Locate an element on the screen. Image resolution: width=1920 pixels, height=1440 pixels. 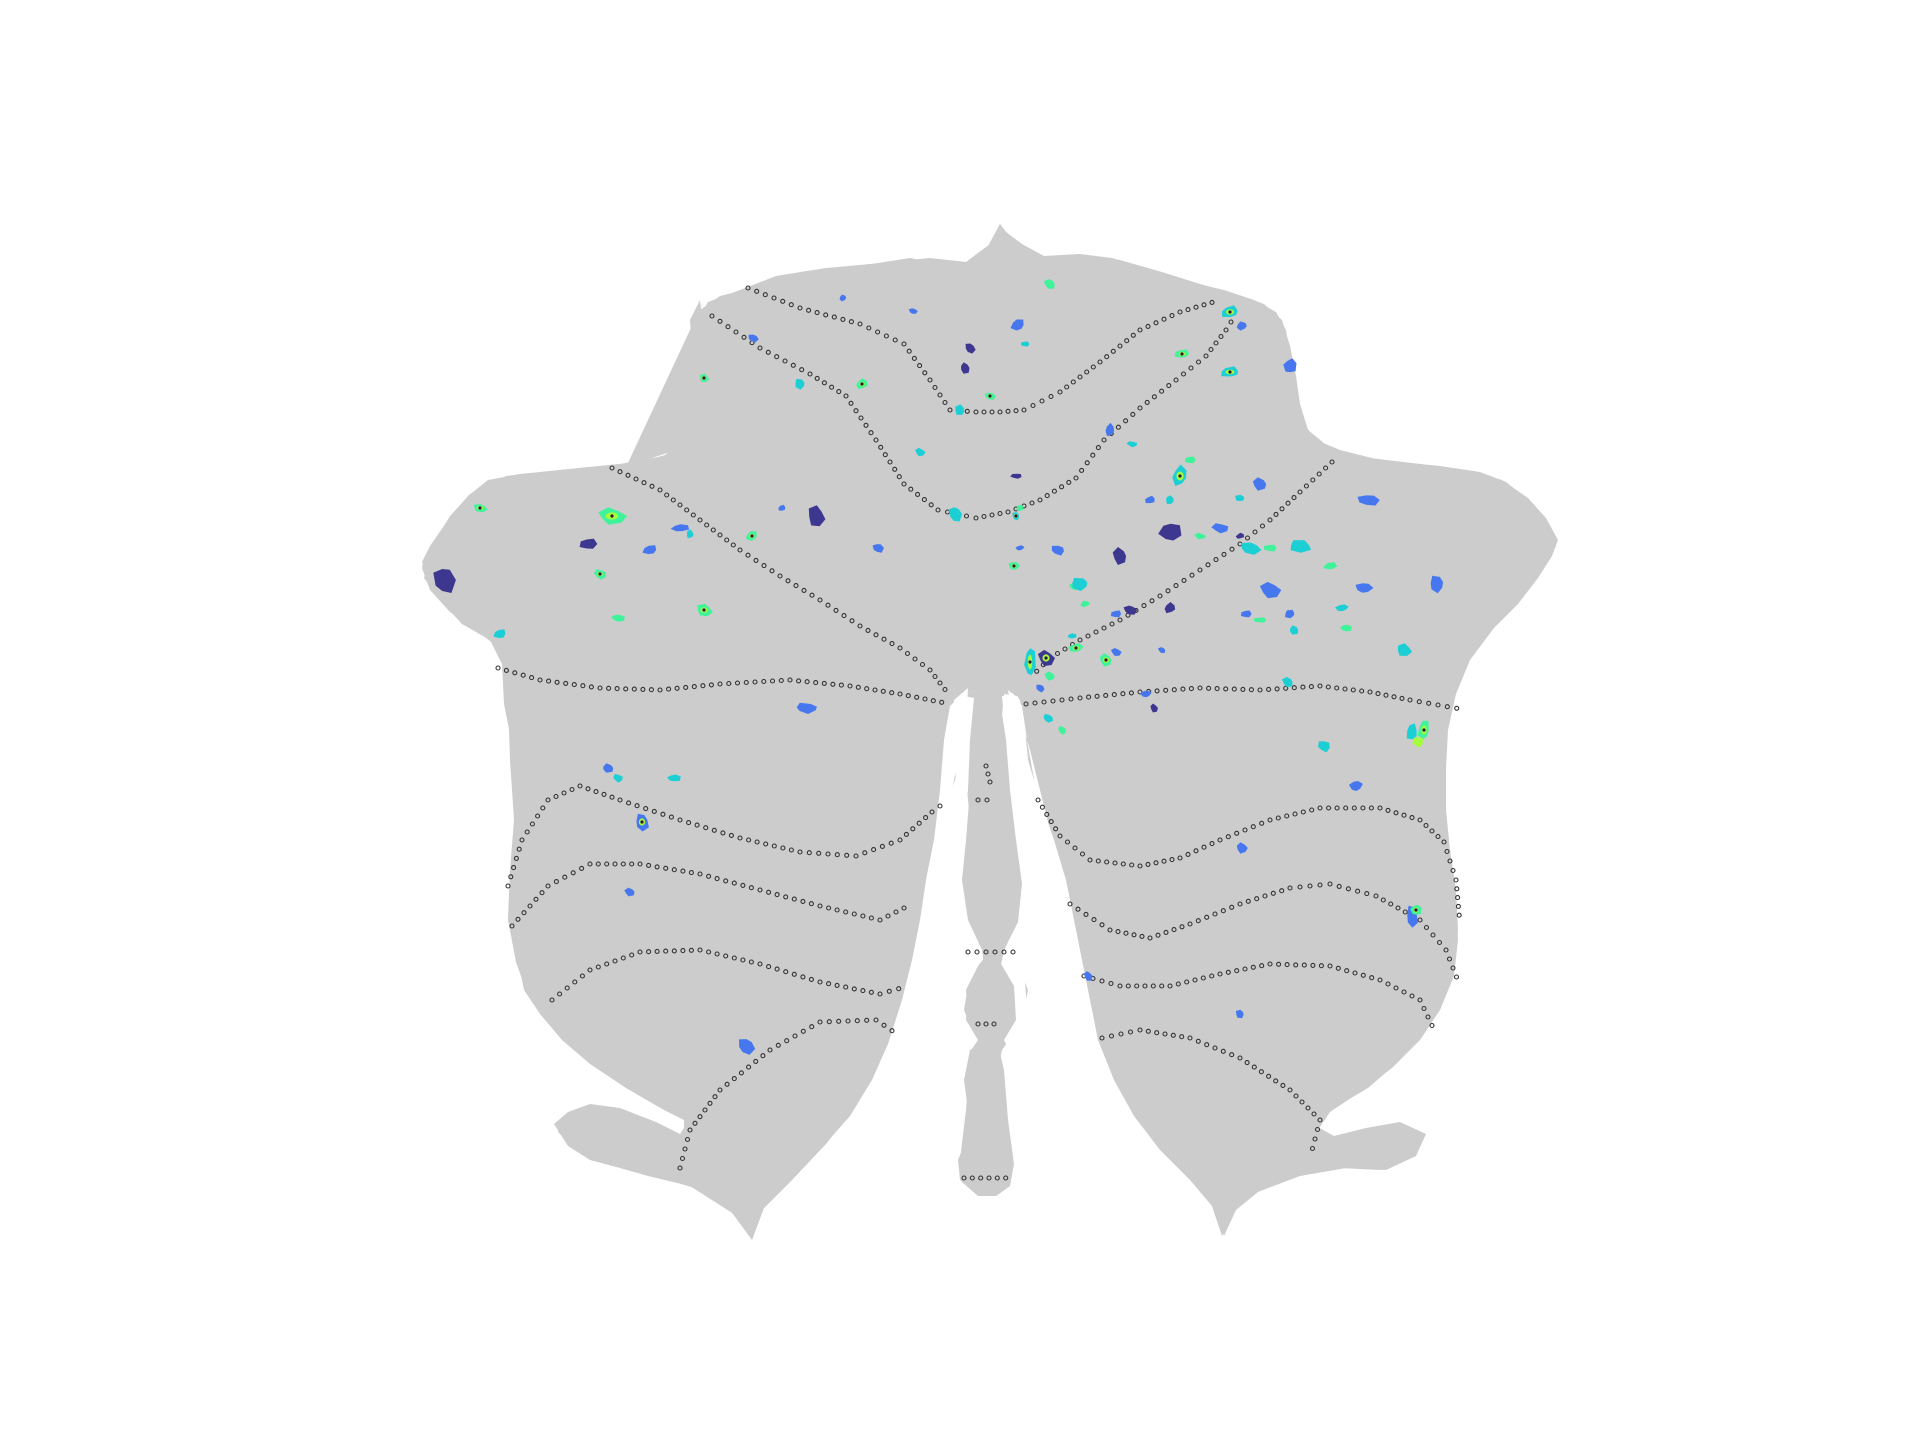
vermis-strip is located at coordinates (991, 948).